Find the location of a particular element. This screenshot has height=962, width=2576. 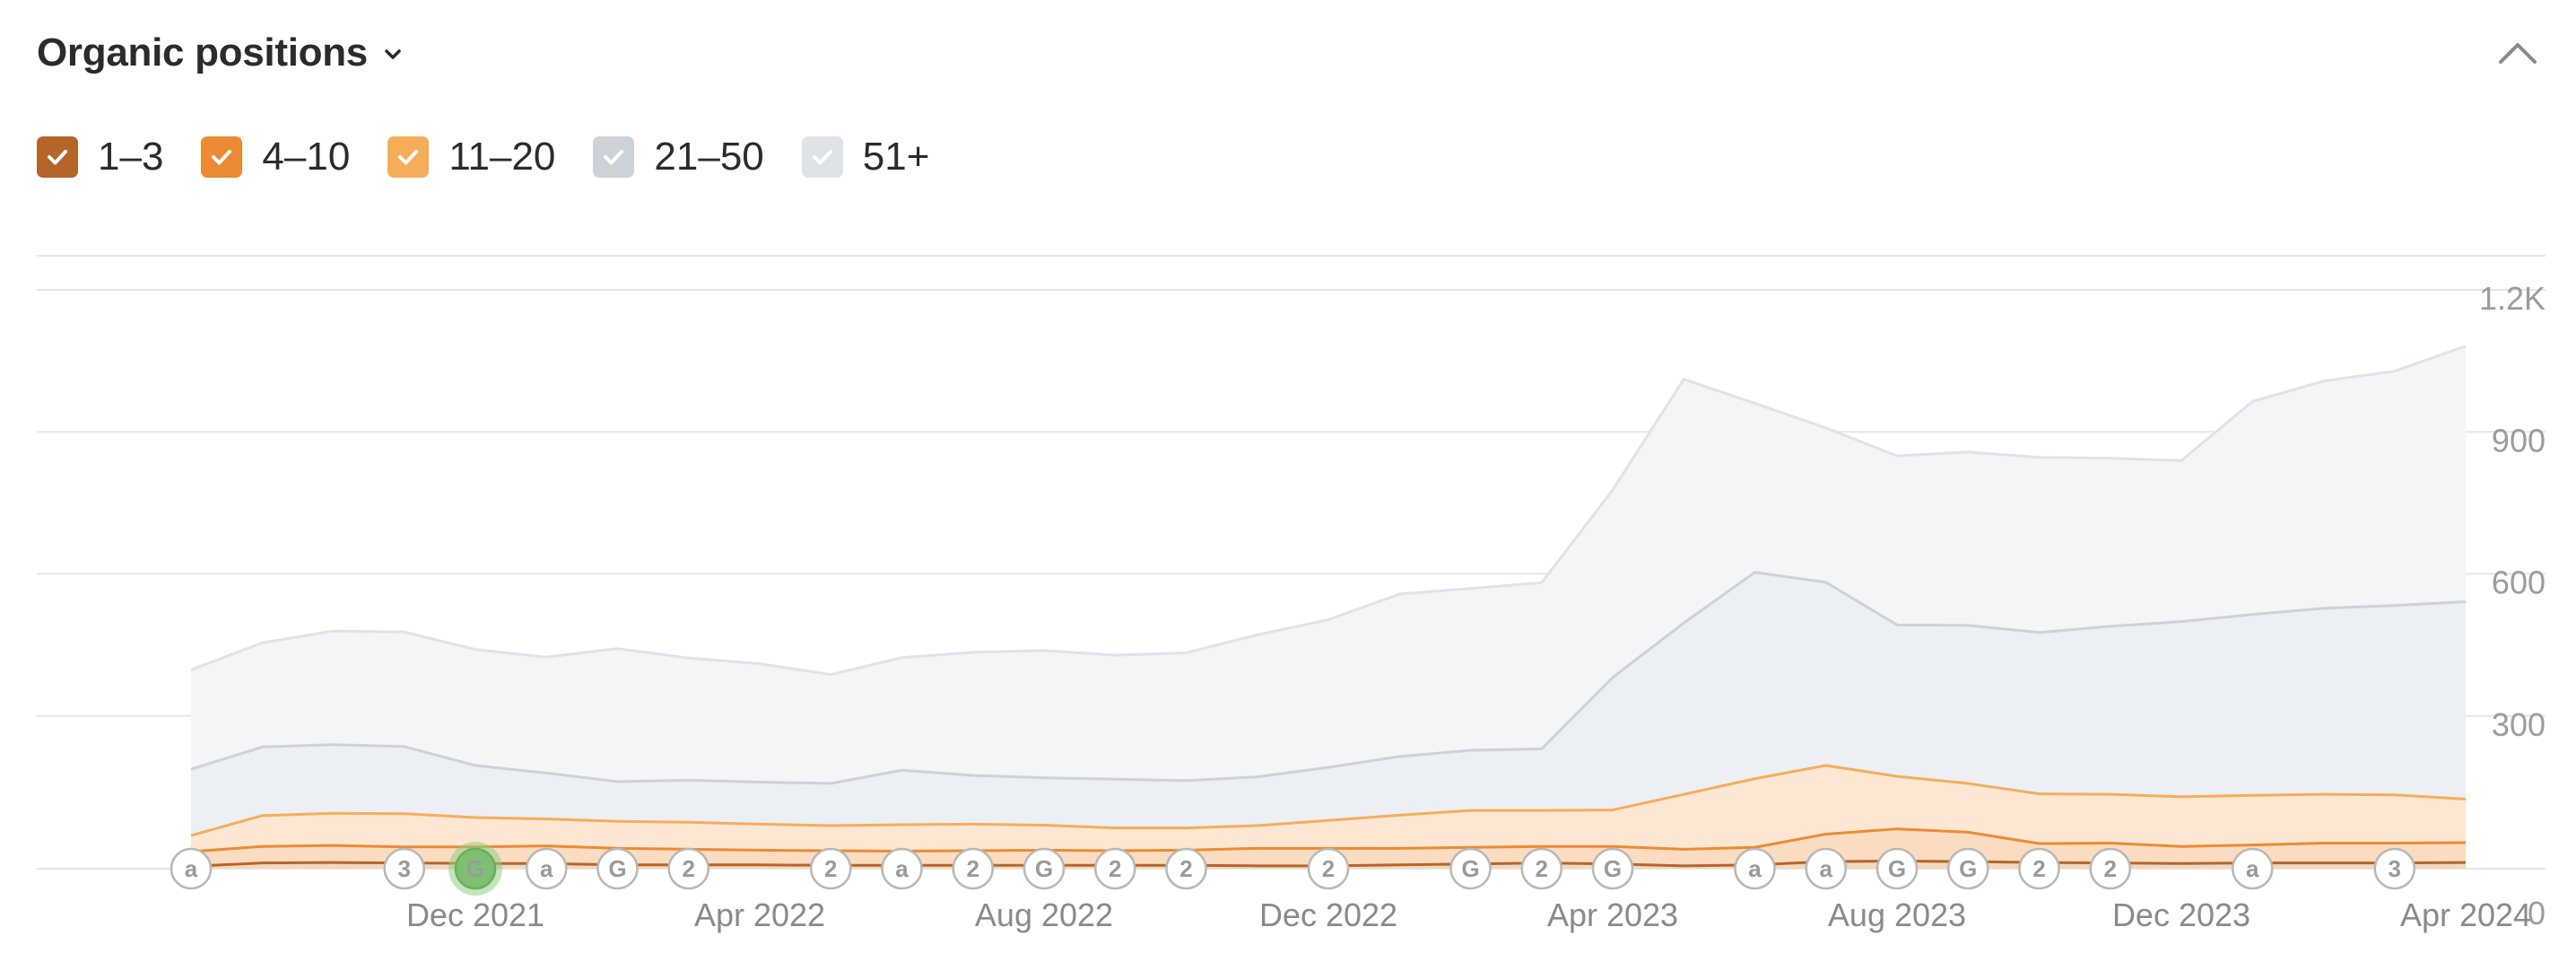

line-11–20 is located at coordinates (1328, 800).